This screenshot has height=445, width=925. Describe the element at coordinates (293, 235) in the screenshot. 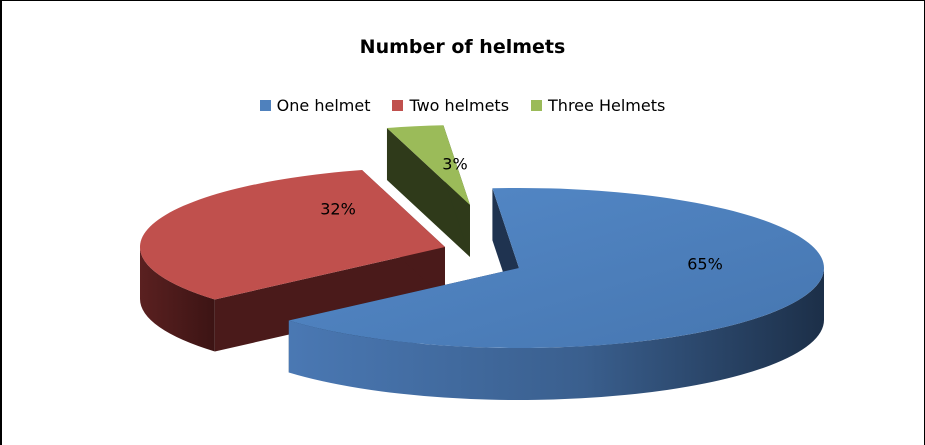

I see `pie-slice-top-two-helmets` at that location.